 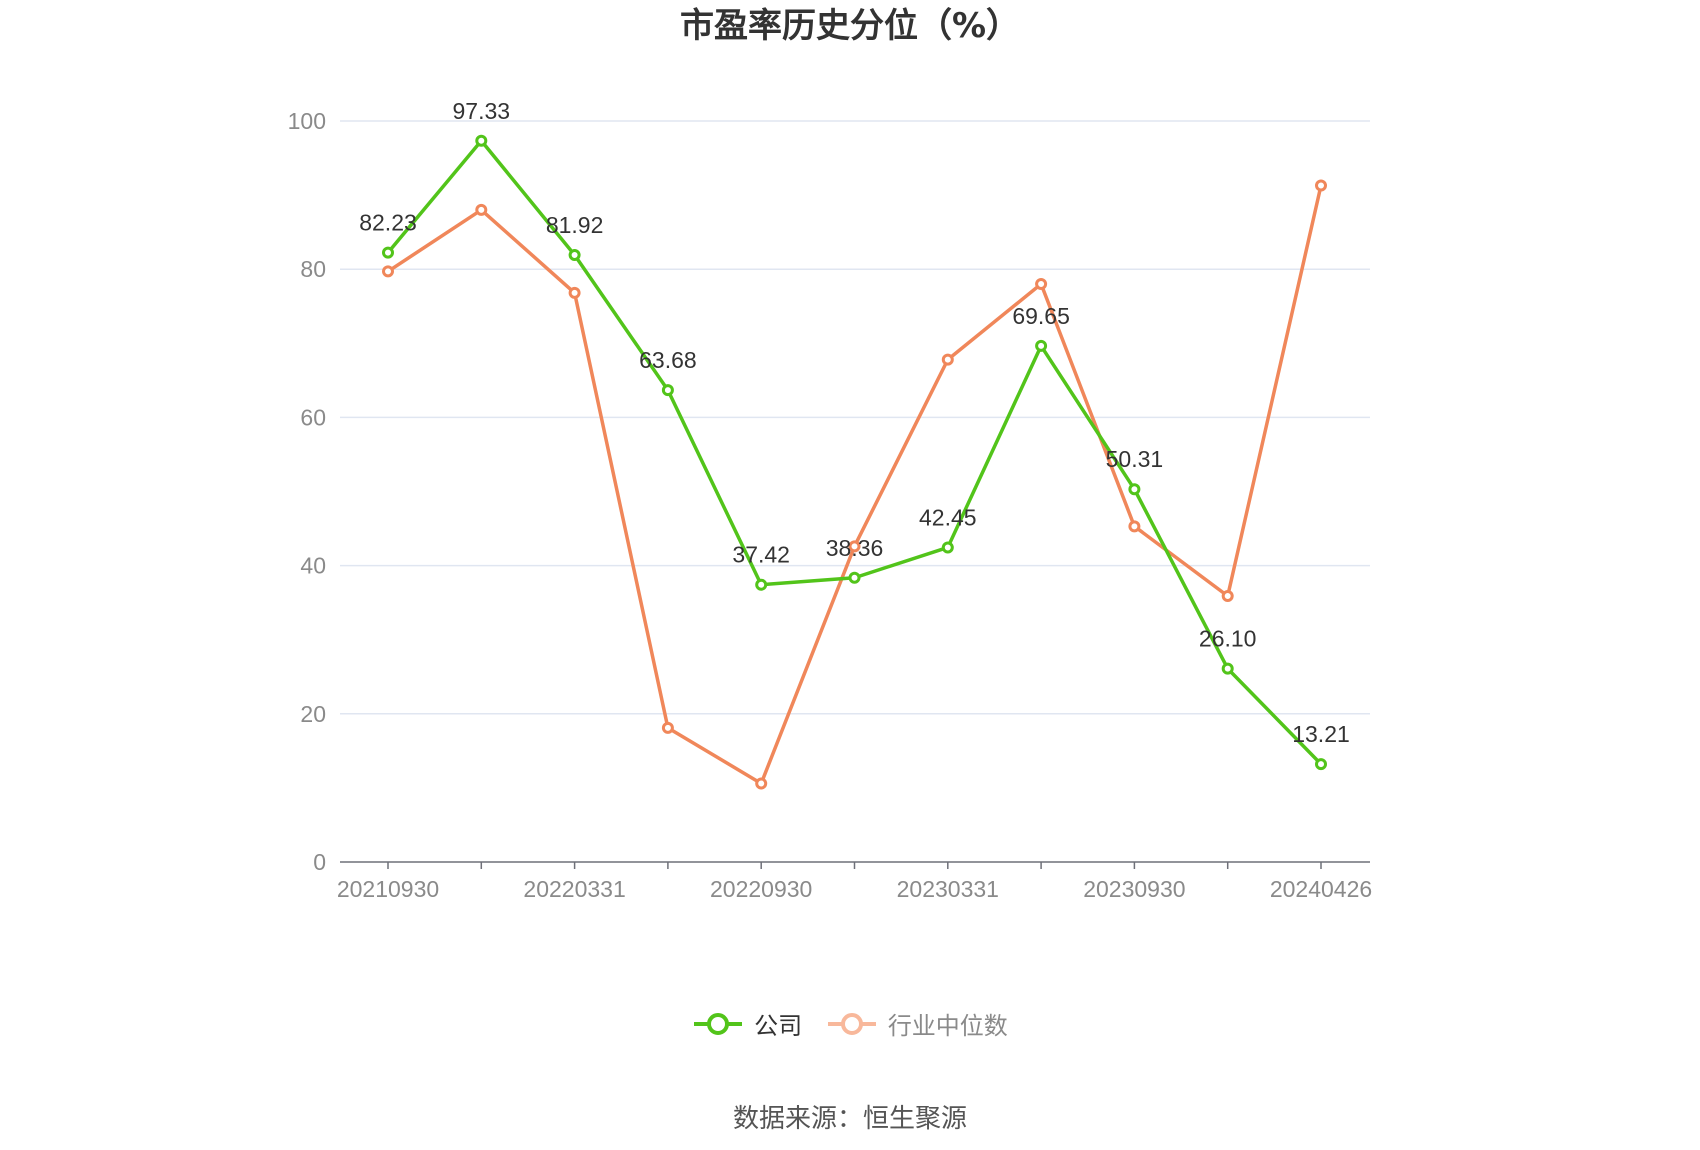 What do you see at coordinates (1228, 639) in the screenshot?
I see `data-label: 26.10` at bounding box center [1228, 639].